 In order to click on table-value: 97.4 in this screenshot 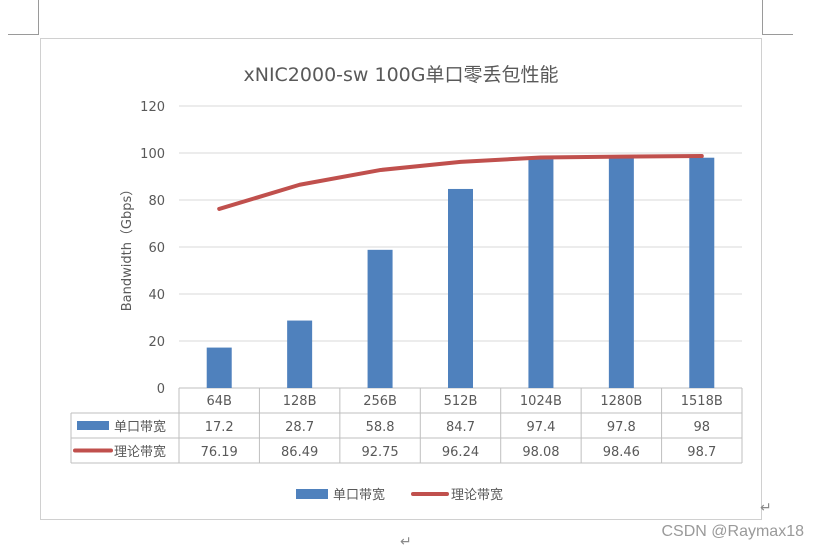, I will do `click(540, 427)`.